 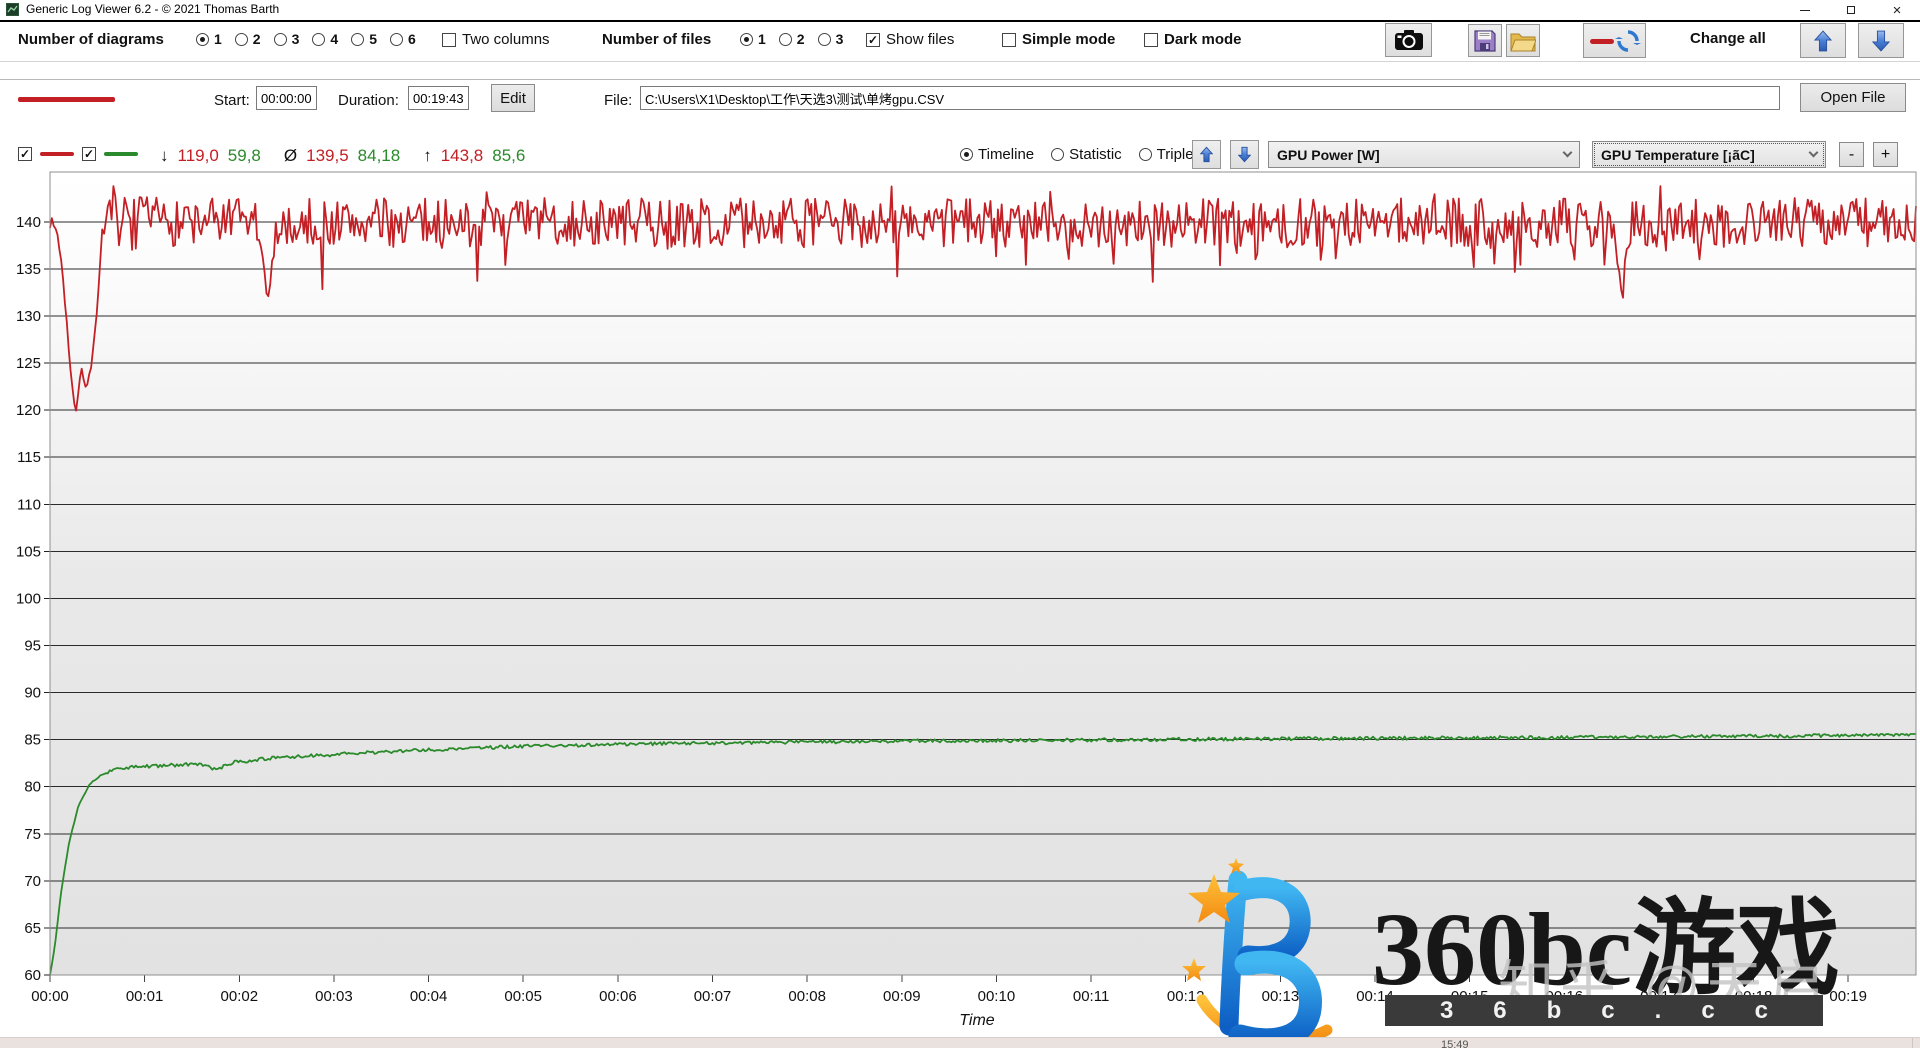 I want to click on view-mode-option-timeline: Timeline, so click(x=997, y=154).